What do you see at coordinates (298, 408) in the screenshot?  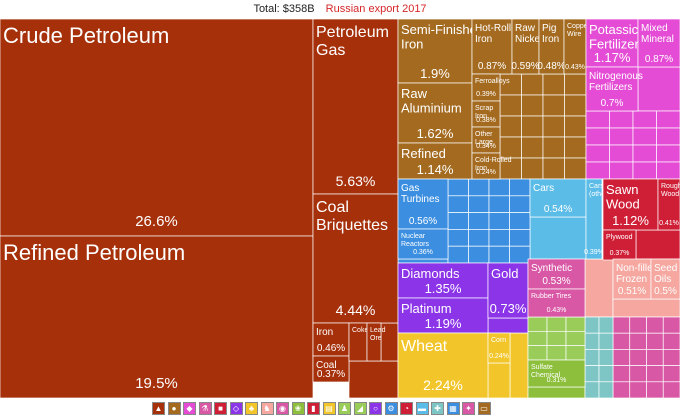 I see `leaf-icon: ❀` at bounding box center [298, 408].